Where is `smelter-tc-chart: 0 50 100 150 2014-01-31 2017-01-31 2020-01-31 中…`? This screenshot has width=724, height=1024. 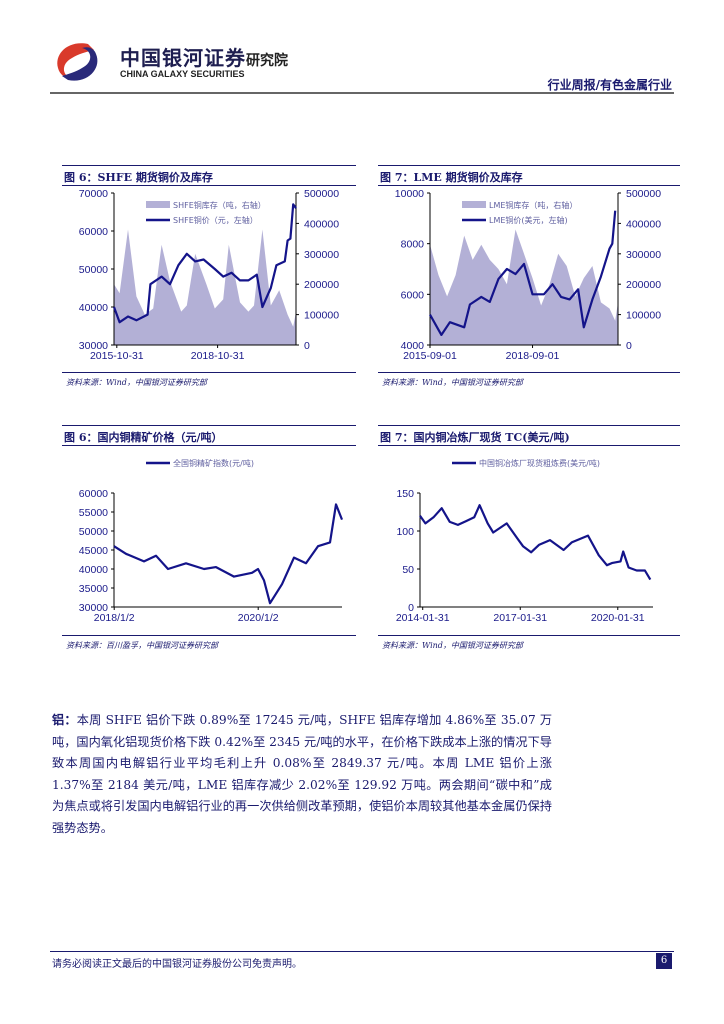 smelter-tc-chart: 0 50 100 150 2014-01-31 2017-01-31 2020-01-31 中… is located at coordinates (524, 541).